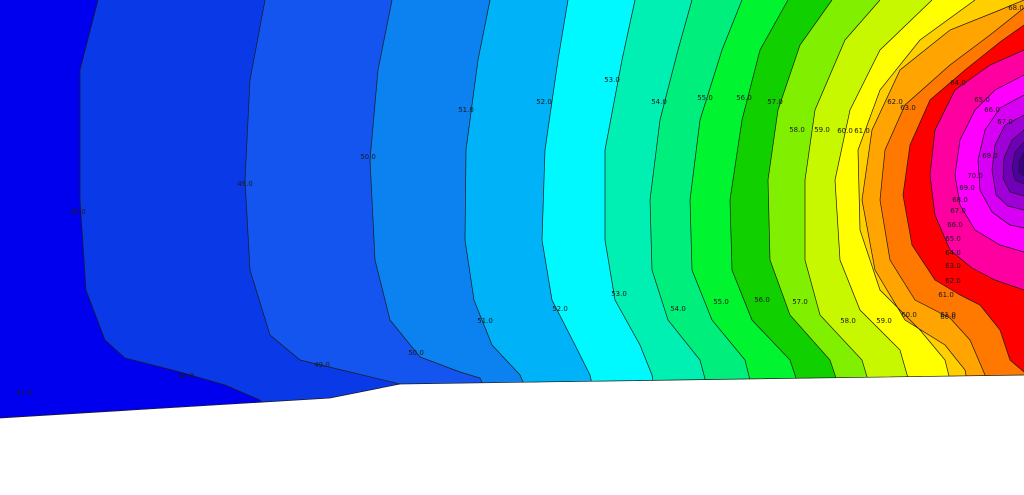 This screenshot has width=1024, height=495. I want to click on domain-boundary, so click(512, 396).